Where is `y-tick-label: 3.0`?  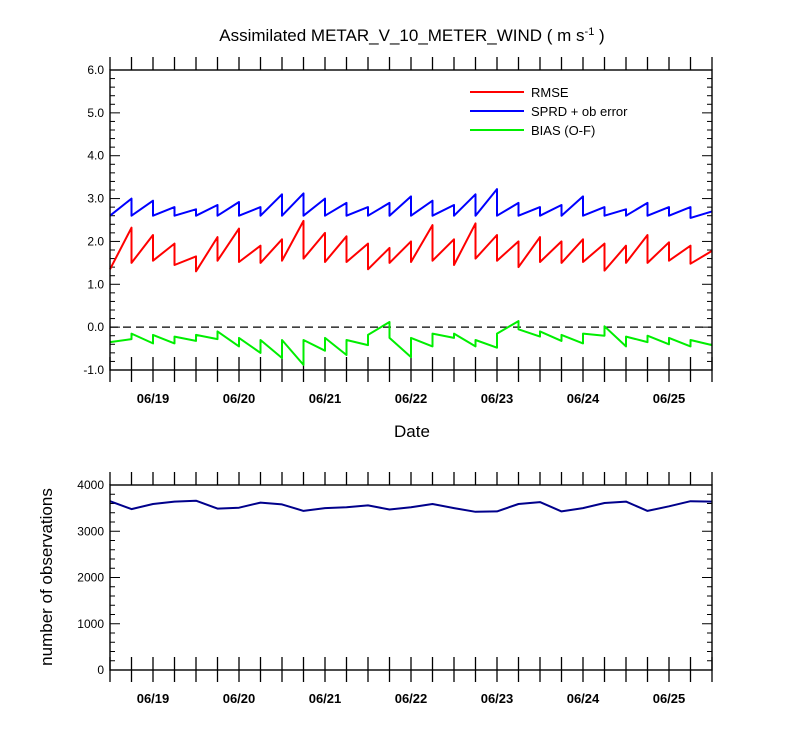 y-tick-label: 3.0 is located at coordinates (95, 199).